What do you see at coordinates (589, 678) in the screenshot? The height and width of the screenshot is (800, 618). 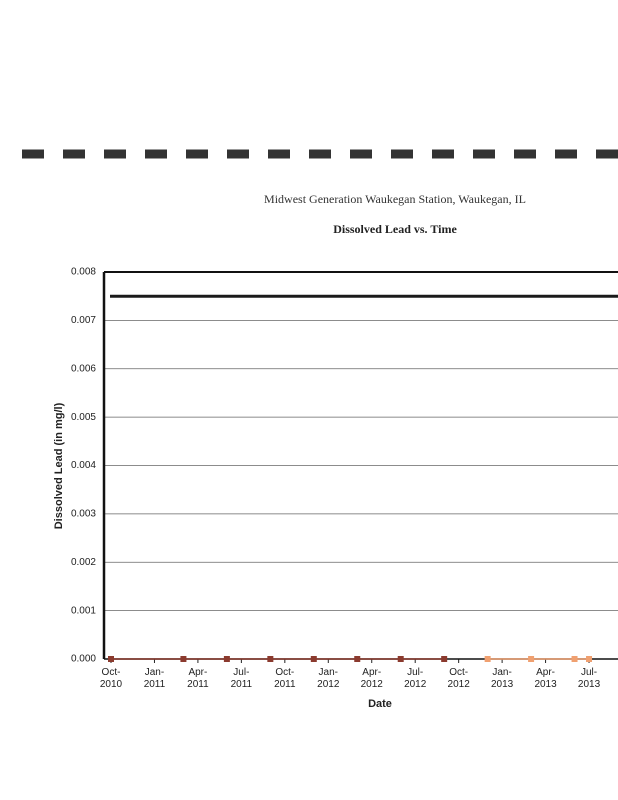 I see `x-tick-label: Jul- 2013` at bounding box center [589, 678].